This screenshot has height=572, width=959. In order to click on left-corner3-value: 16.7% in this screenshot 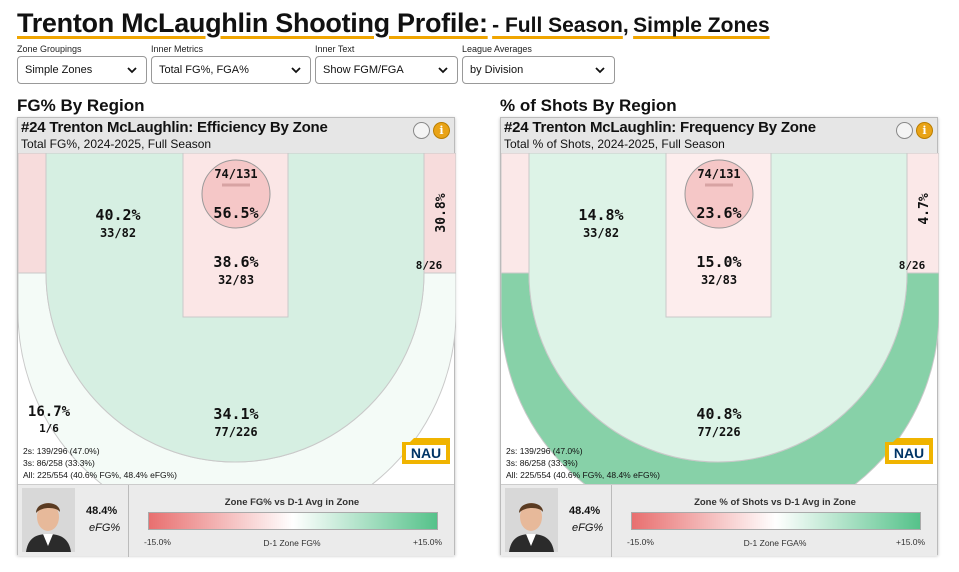, I will do `click(49, 412)`.